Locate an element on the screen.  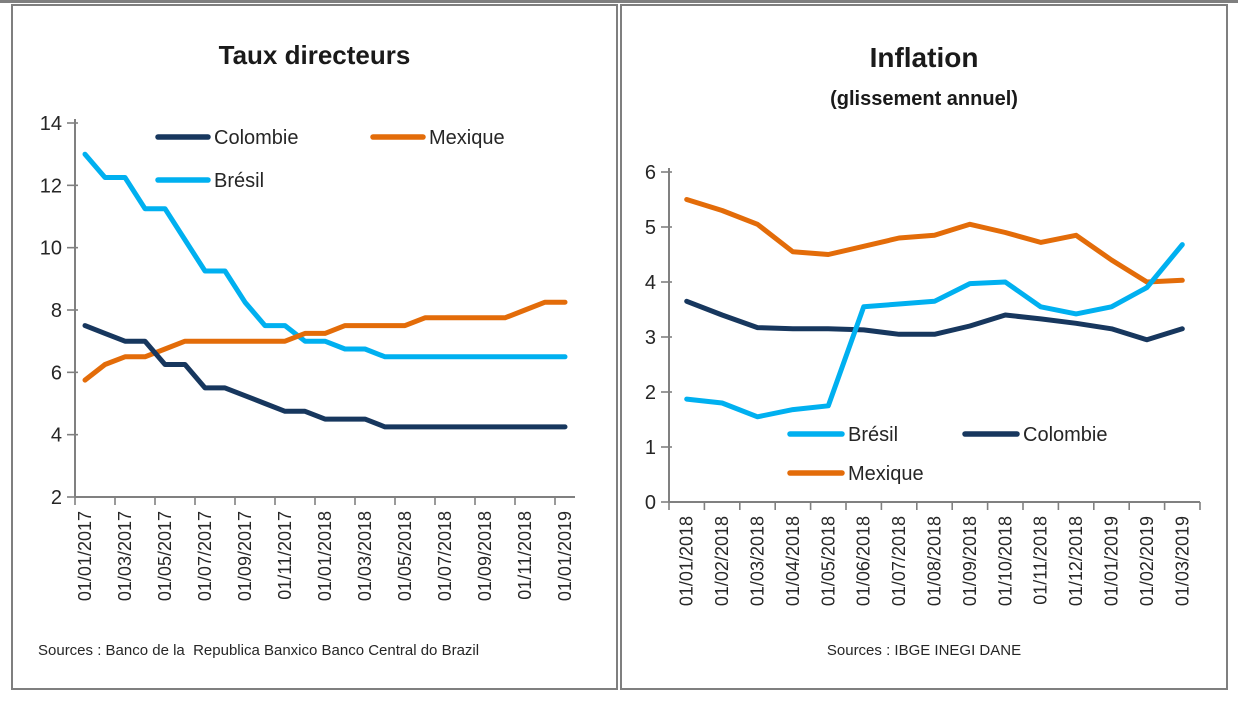
y-axis-label: 14 is located at coordinates (51, 124).